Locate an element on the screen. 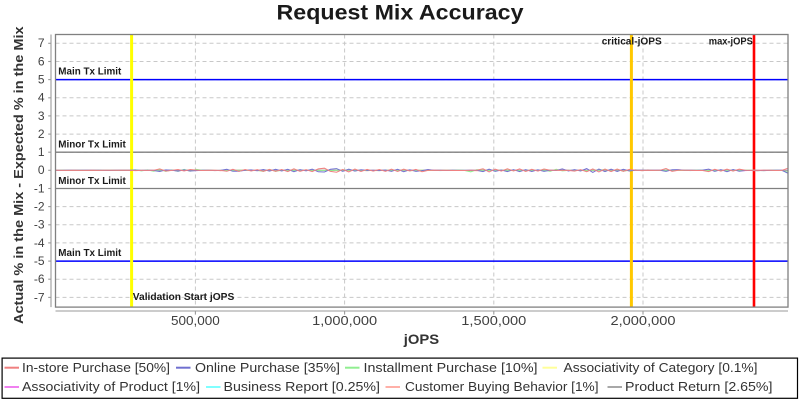 The width and height of the screenshot is (800, 400). svg-text: 2,000,000 is located at coordinates (643, 321).